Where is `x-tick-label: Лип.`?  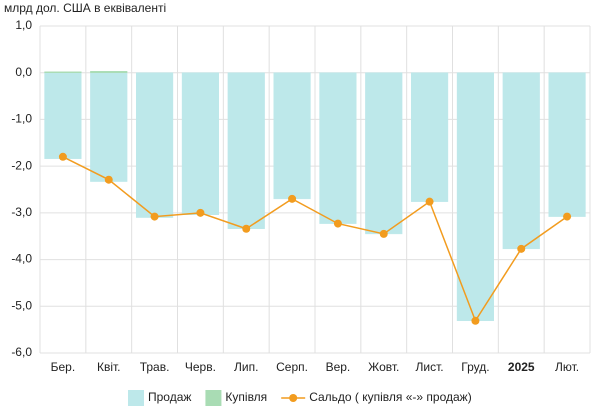
x-tick-label: Лип. is located at coordinates (246, 367).